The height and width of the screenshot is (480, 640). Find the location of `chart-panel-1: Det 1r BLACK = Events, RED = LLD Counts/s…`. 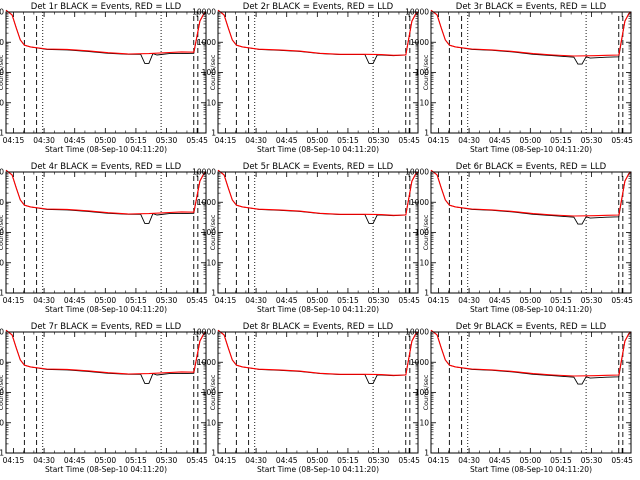

chart-panel-1: Det 1r BLACK = Events, RED = LLD Counts/s… is located at coordinates (104, 78).